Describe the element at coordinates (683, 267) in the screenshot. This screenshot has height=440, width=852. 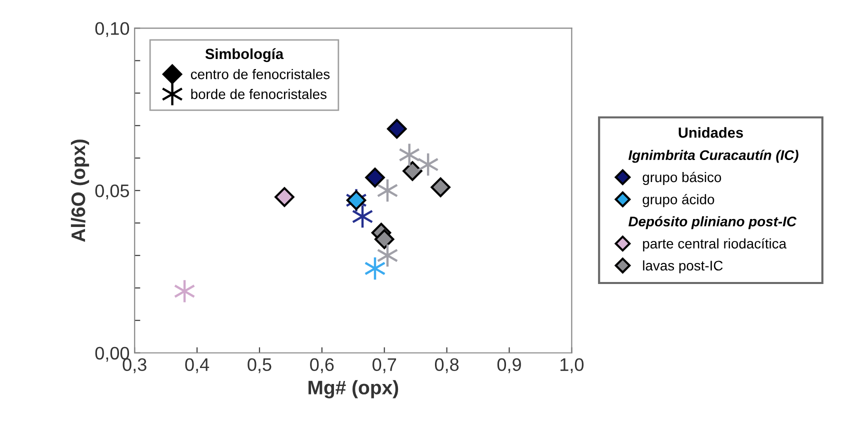
I see `legend-label: lavas post-IC` at that location.